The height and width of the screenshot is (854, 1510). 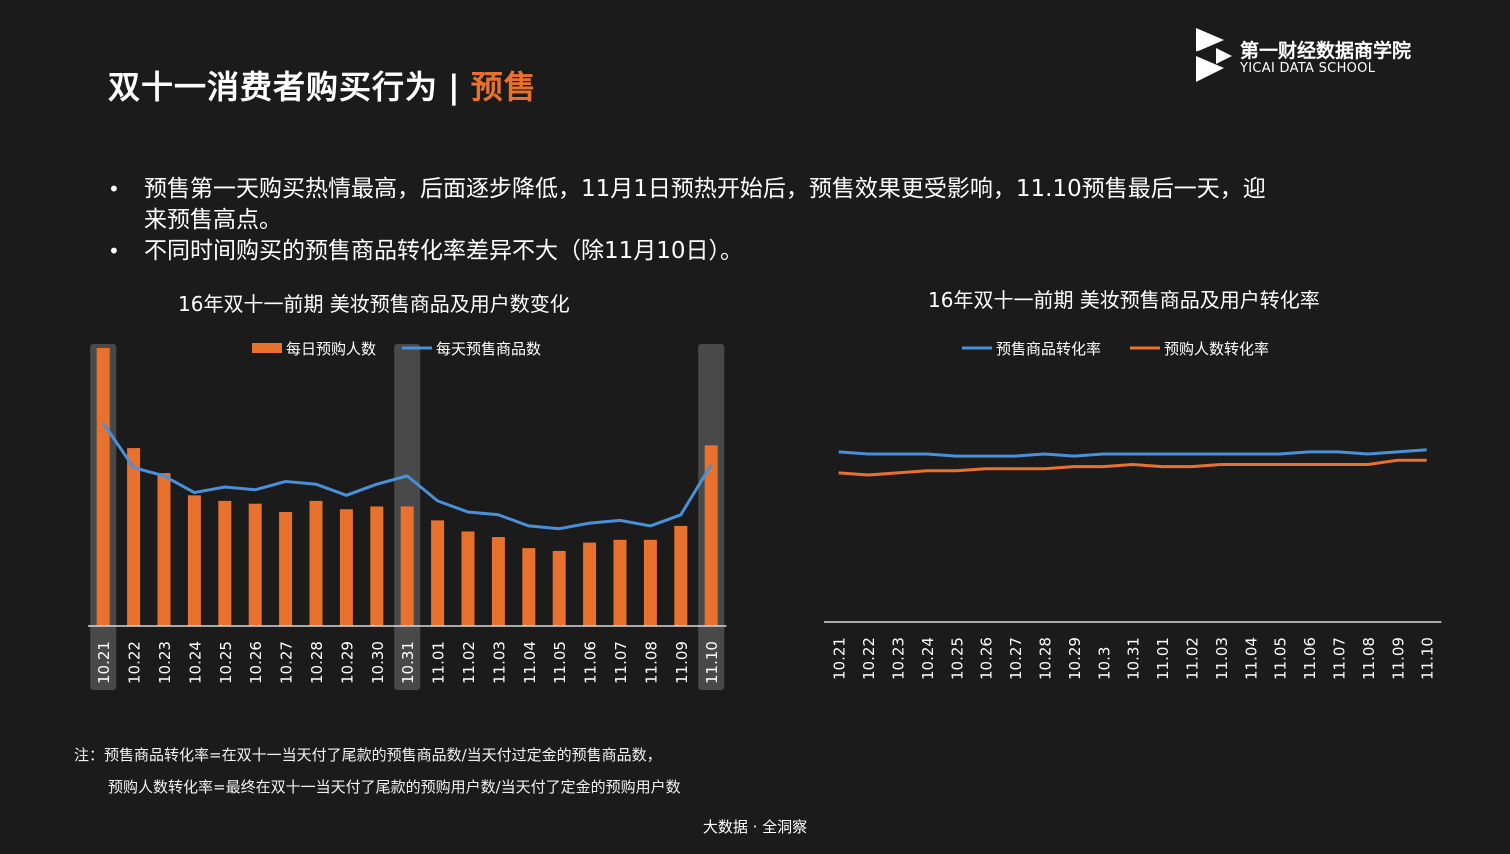 I want to click on bar-11.06, so click(x=590, y=584).